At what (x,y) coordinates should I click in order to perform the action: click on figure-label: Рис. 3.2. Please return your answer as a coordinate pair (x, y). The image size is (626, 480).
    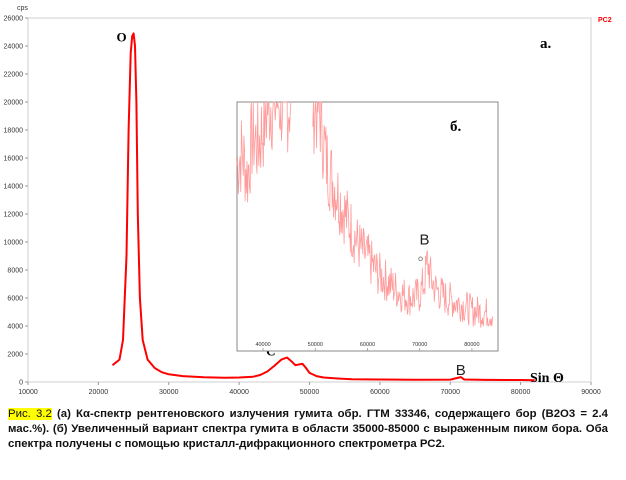
    Looking at the image, I should click on (30, 414).